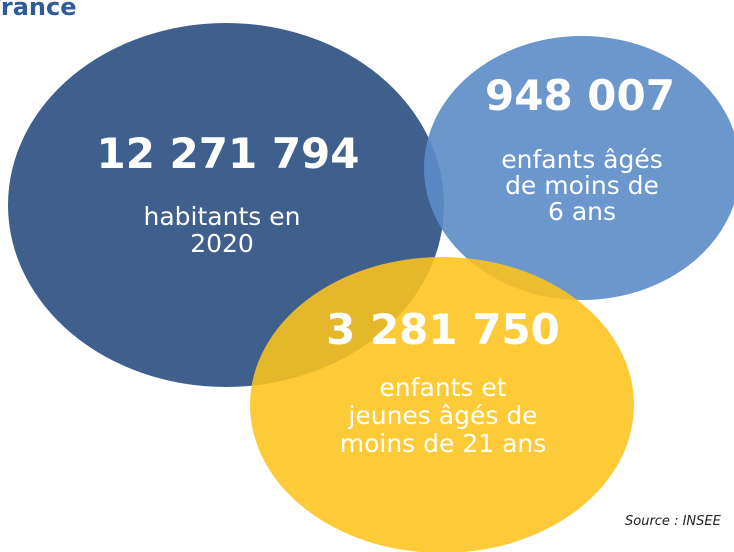  What do you see at coordinates (227, 153) in the screenshot?
I see `figure: 12 271 794` at bounding box center [227, 153].